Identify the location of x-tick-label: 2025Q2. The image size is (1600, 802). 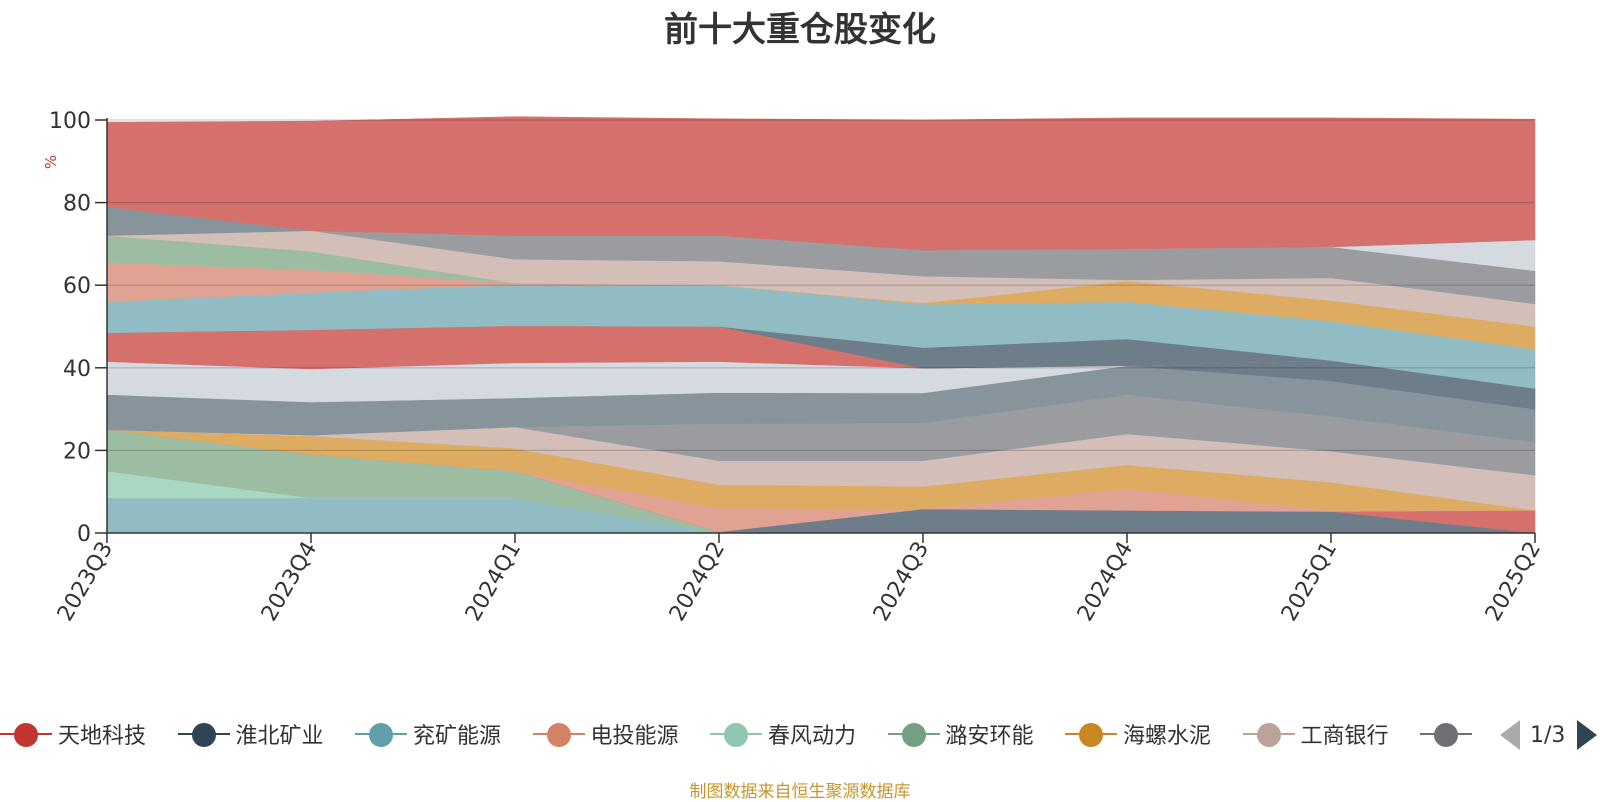
(1513, 582).